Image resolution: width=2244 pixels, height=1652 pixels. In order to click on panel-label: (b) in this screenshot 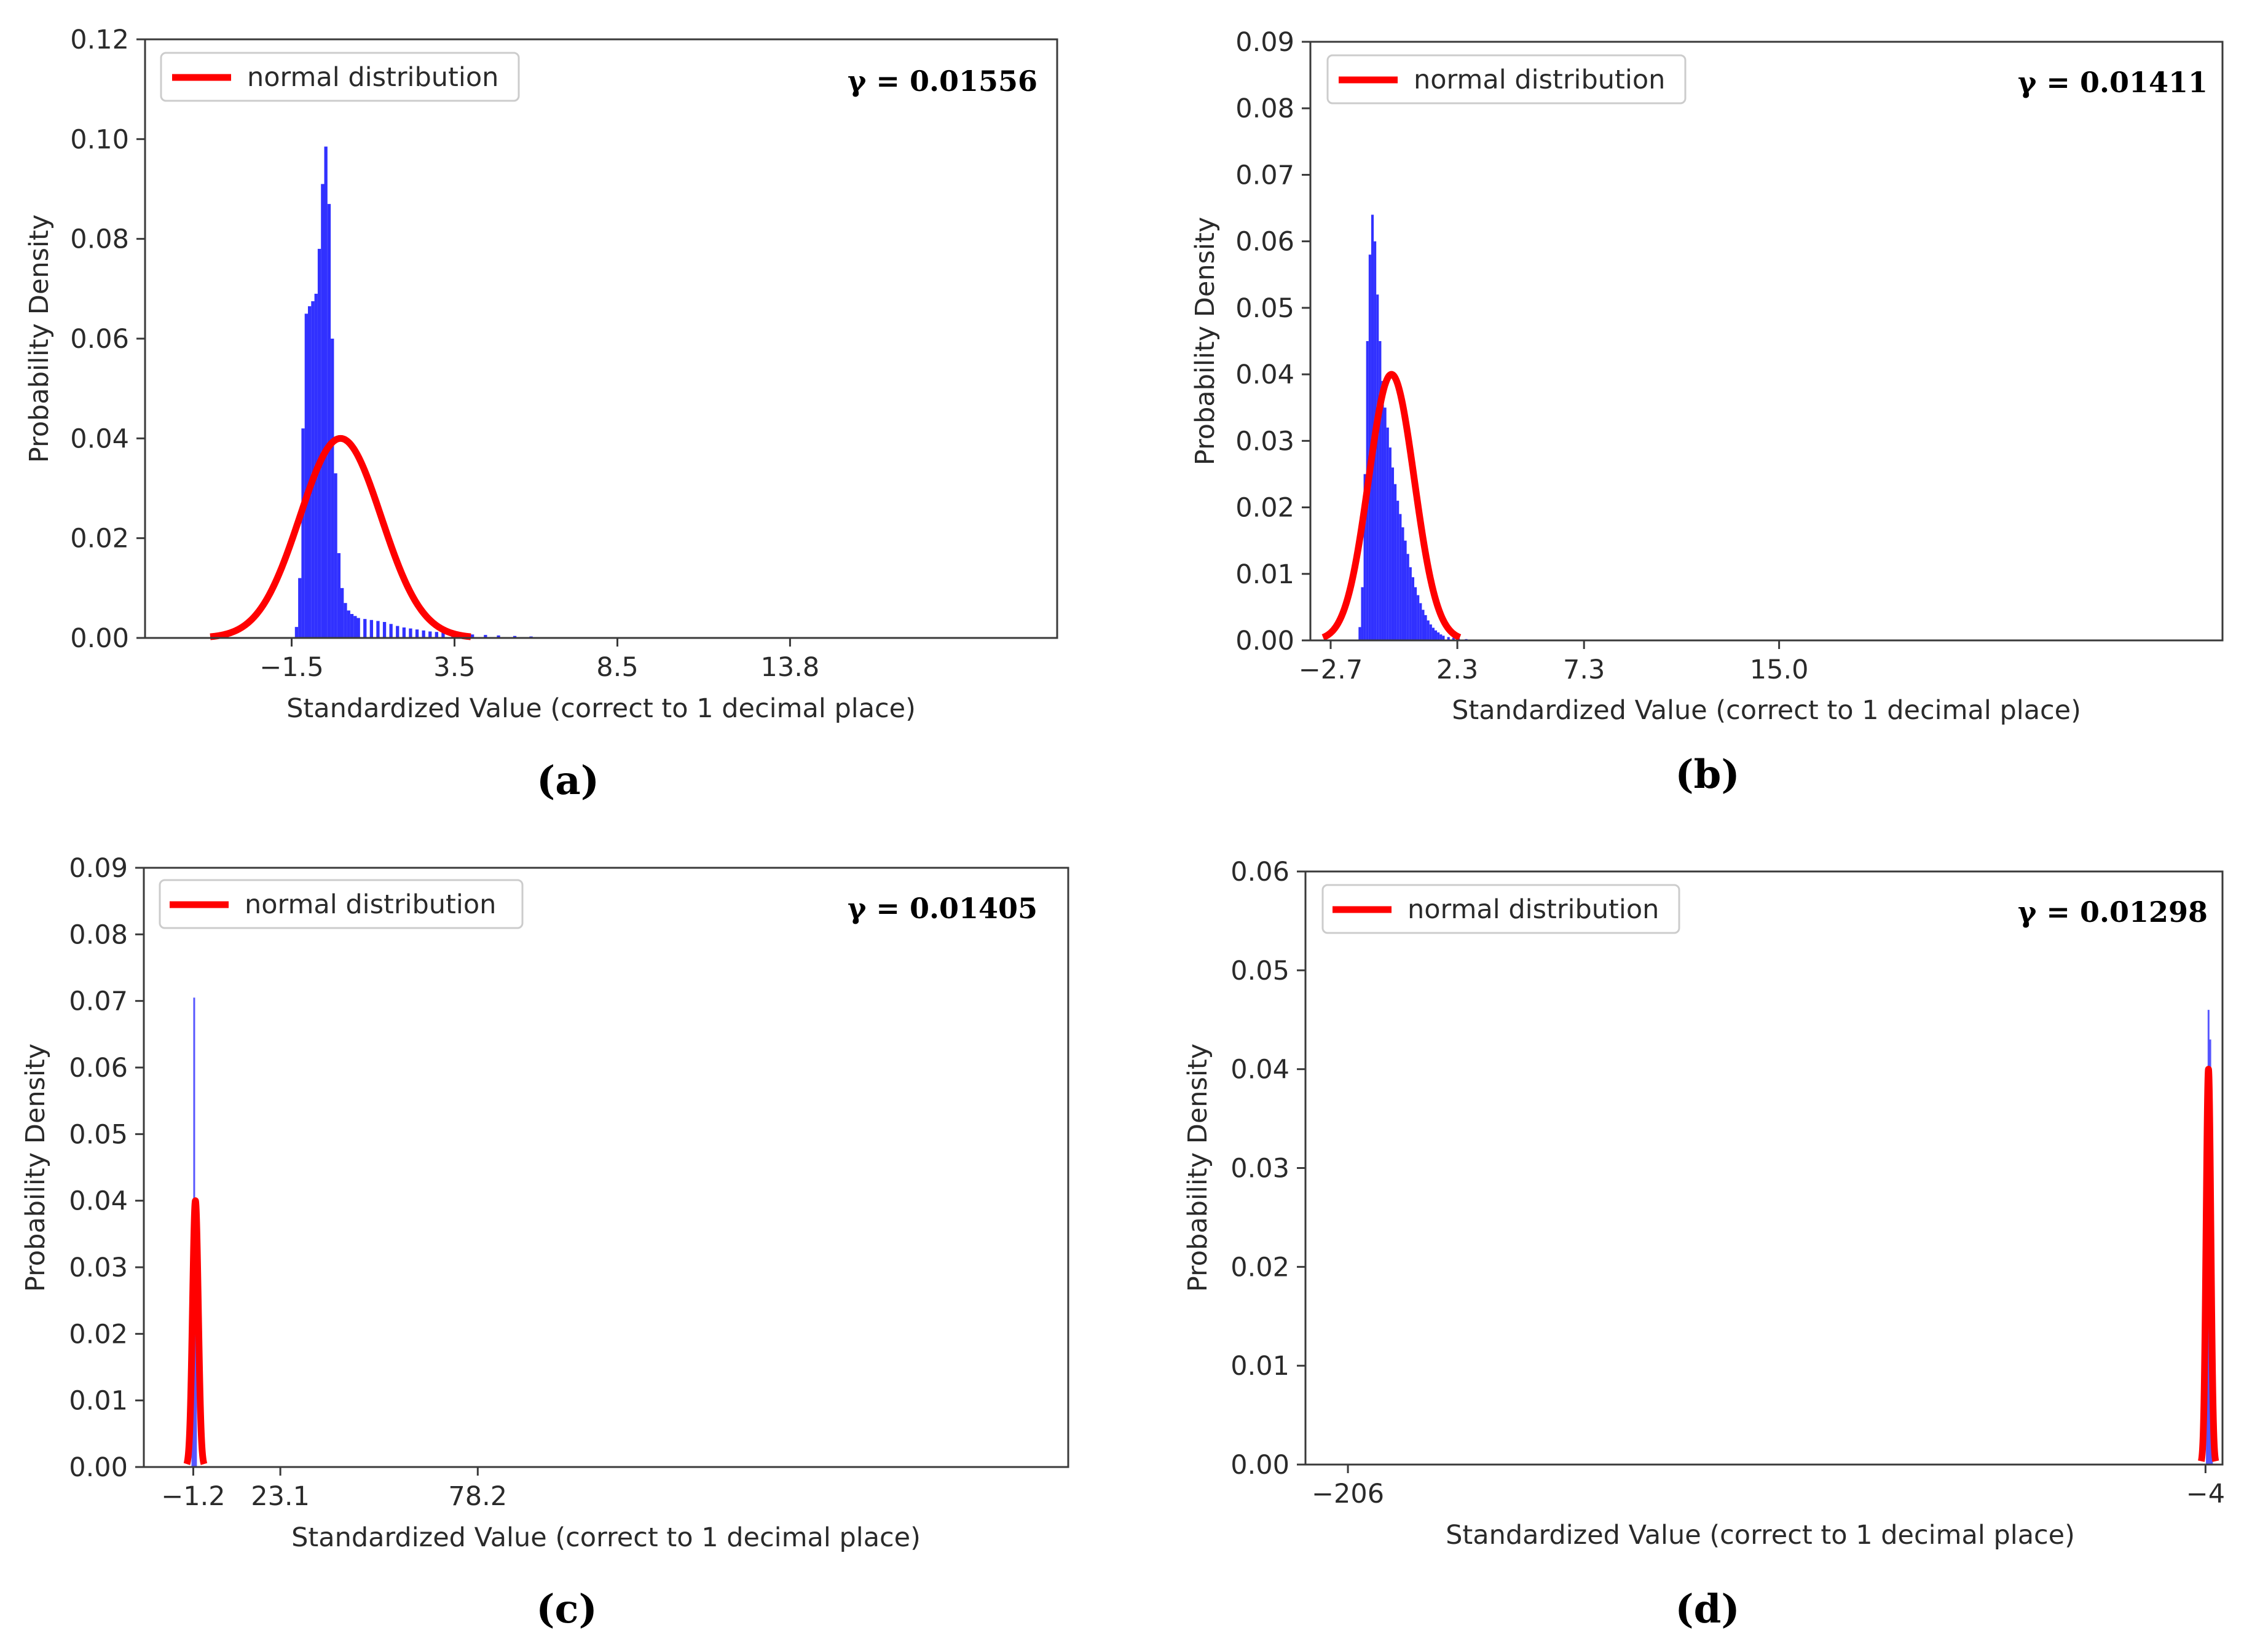, I will do `click(1707, 775)`.